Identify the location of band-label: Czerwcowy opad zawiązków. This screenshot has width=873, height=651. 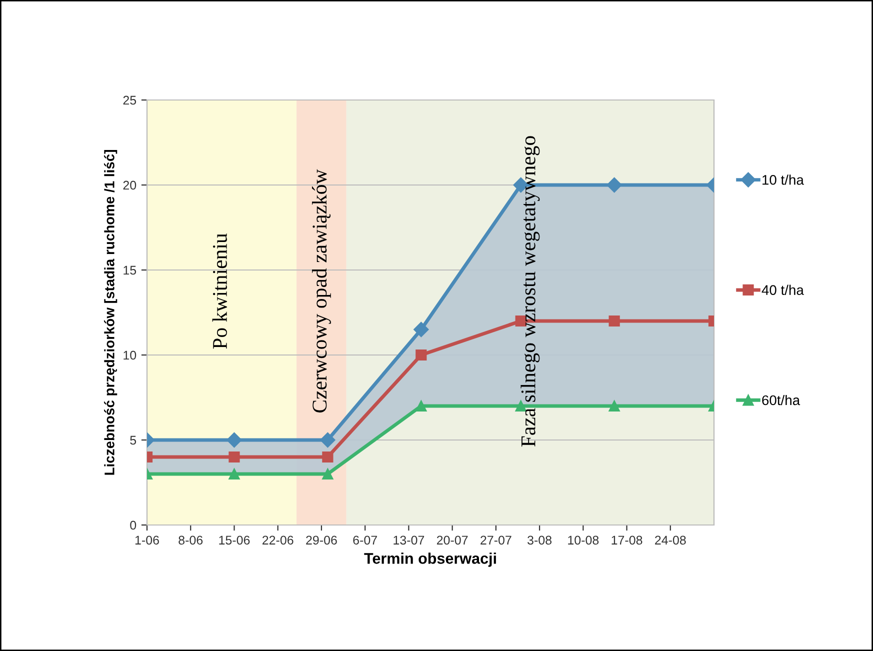
(321, 290).